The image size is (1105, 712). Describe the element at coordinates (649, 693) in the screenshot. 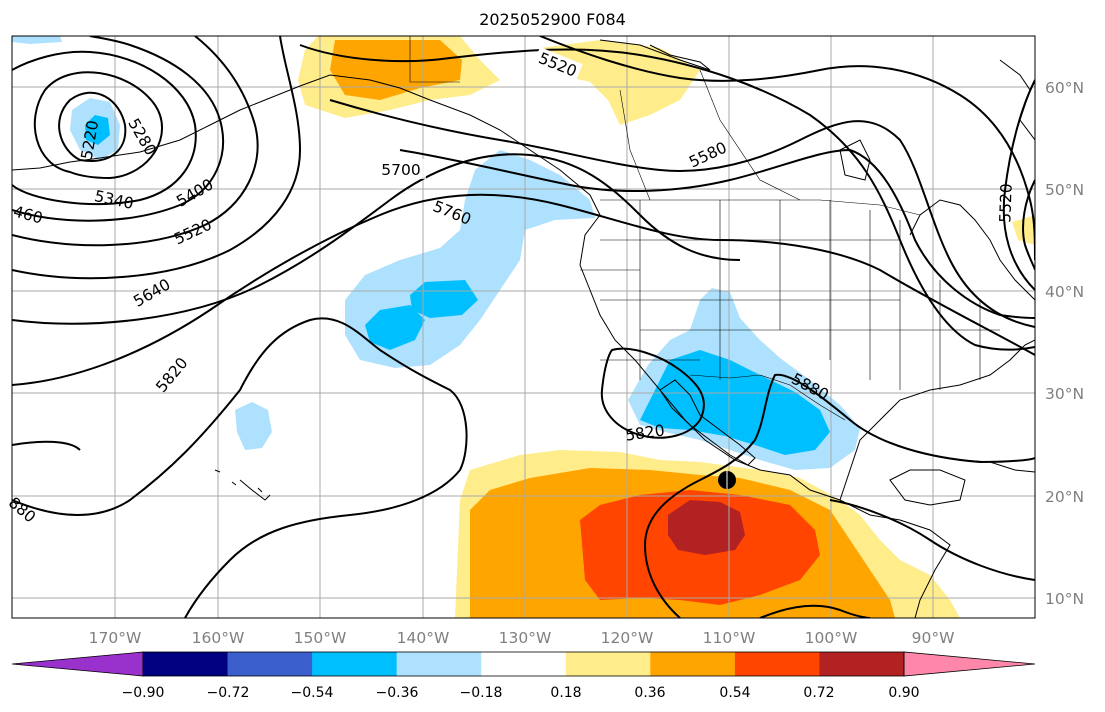

I see `colorbar-tick-label: 0.36` at that location.